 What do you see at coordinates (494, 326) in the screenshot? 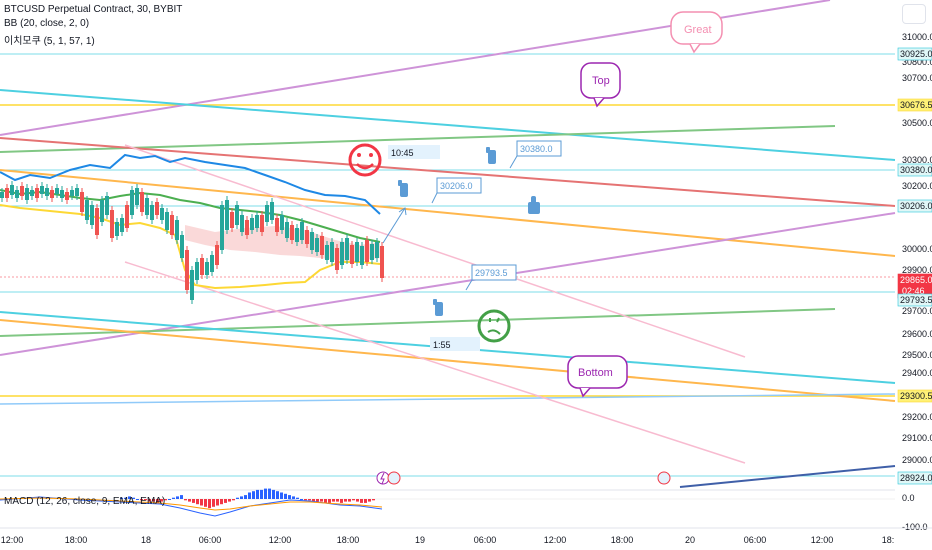
I see `confused-face-icon` at bounding box center [494, 326].